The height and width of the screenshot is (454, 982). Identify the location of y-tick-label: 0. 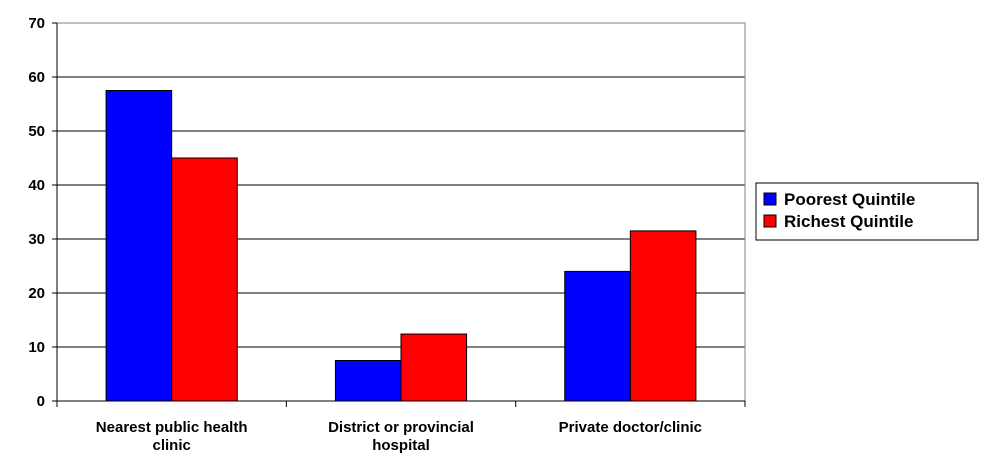
(41, 401).